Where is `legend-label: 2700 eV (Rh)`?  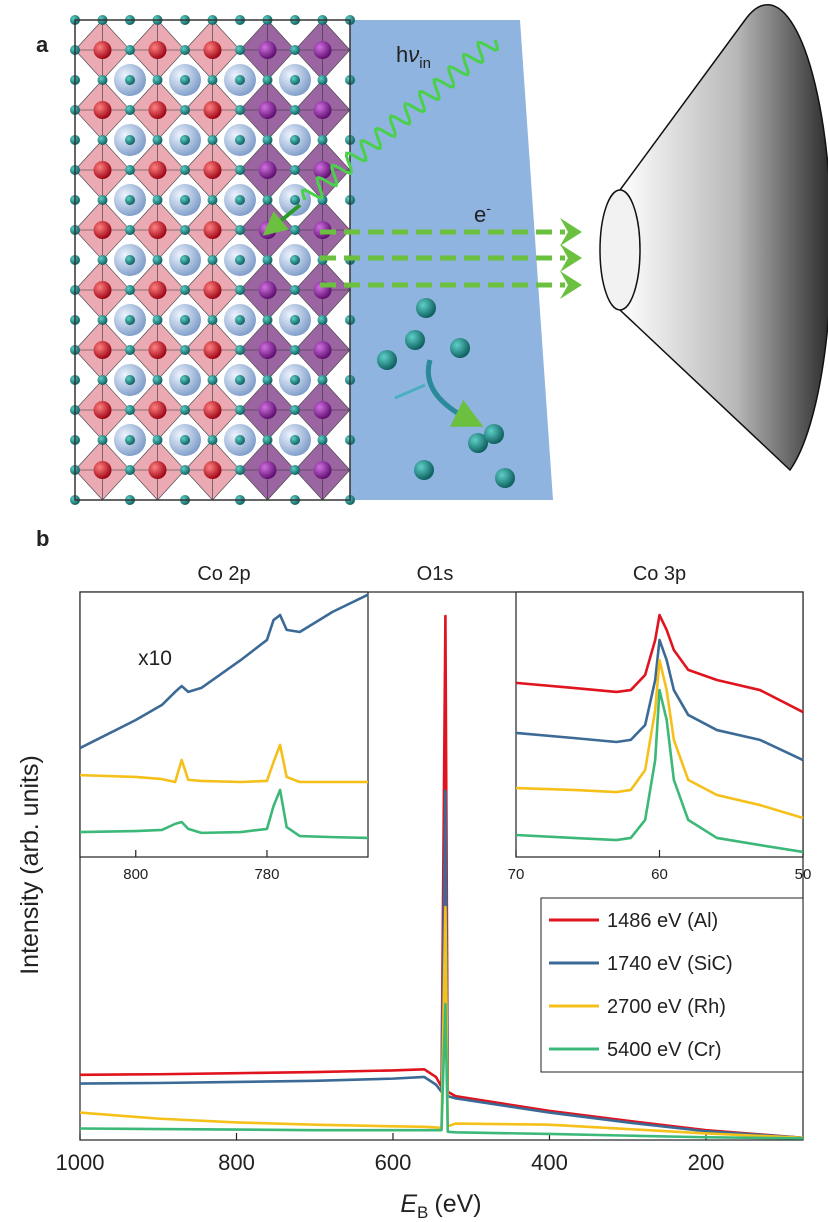 legend-label: 2700 eV (Rh) is located at coordinates (666, 1007).